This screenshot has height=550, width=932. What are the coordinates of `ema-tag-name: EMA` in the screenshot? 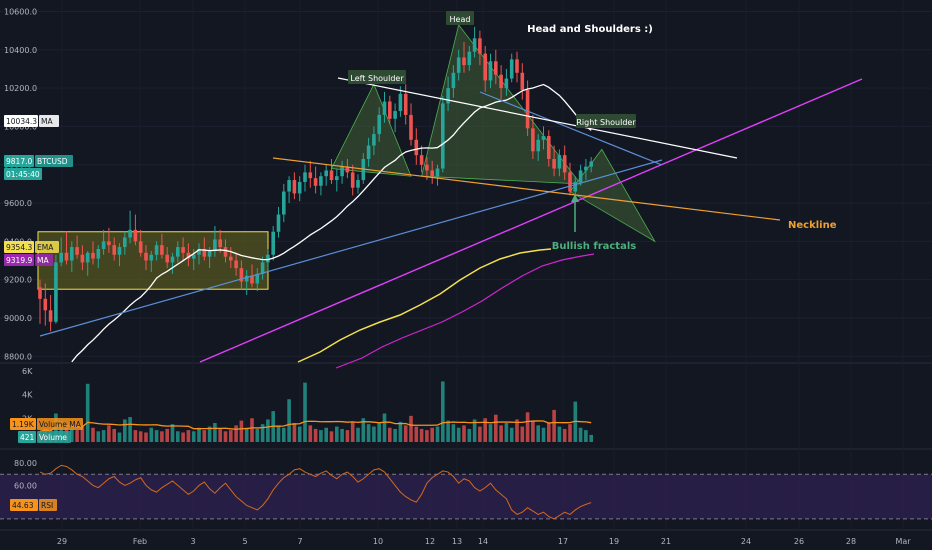 It's located at (45, 247).